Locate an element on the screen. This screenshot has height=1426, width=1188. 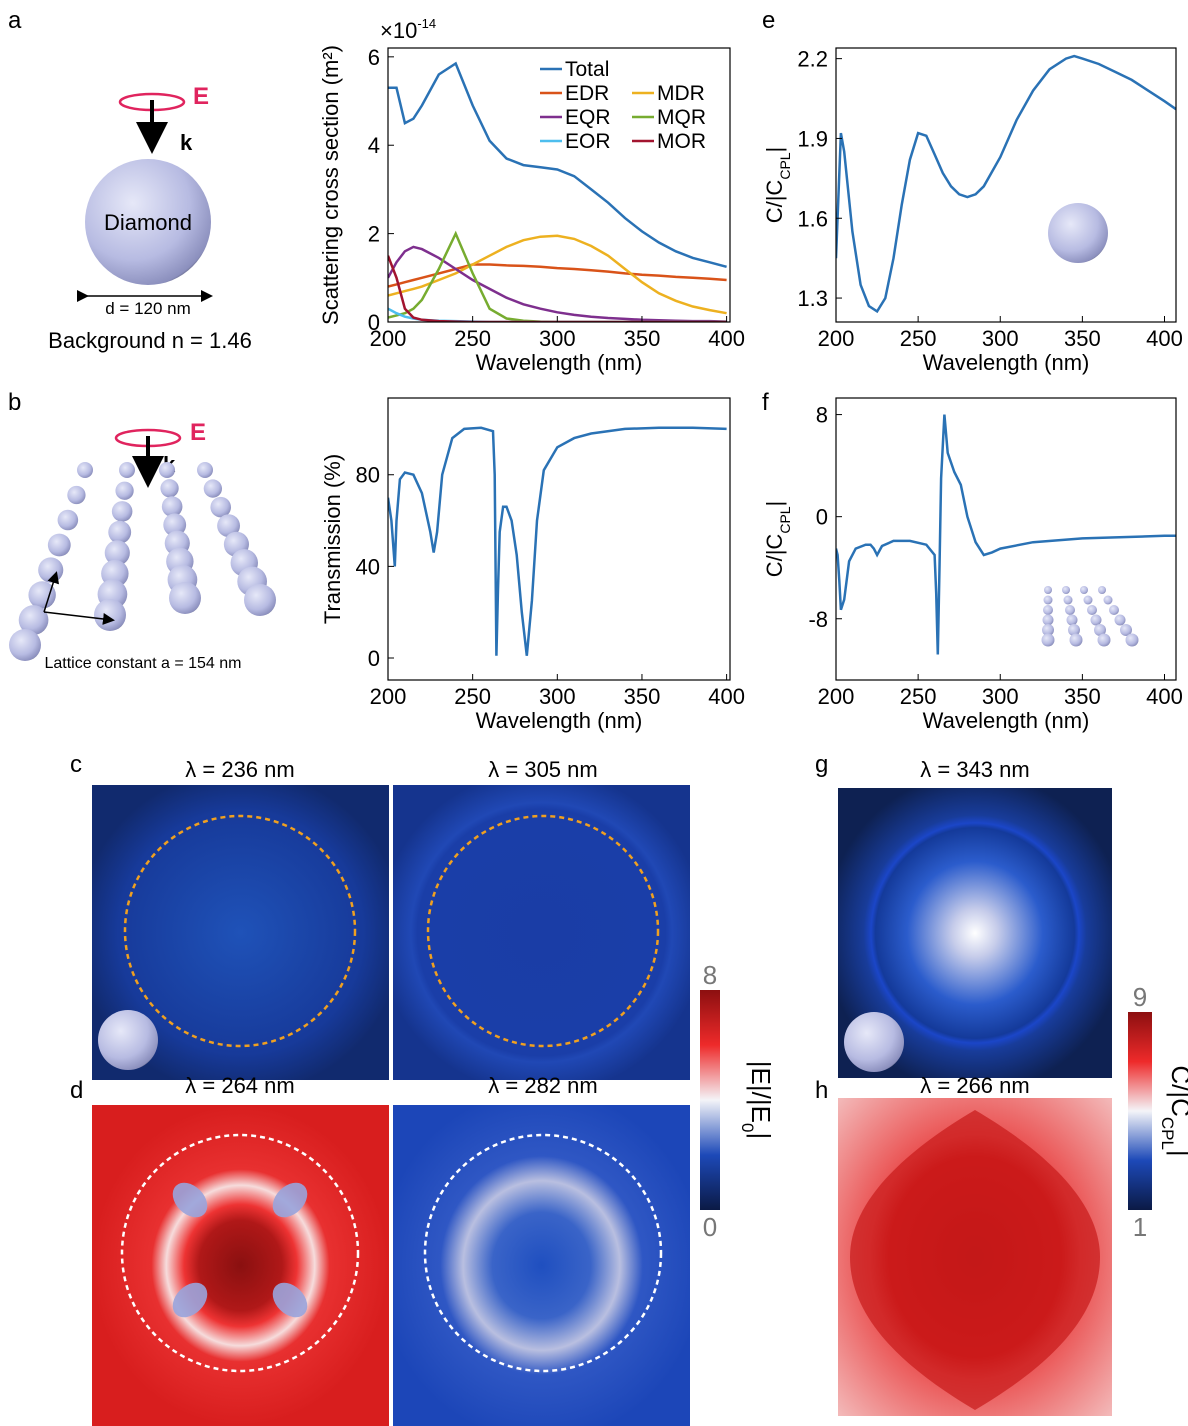
map-title: λ = 236 nm is located at coordinates (239, 769).